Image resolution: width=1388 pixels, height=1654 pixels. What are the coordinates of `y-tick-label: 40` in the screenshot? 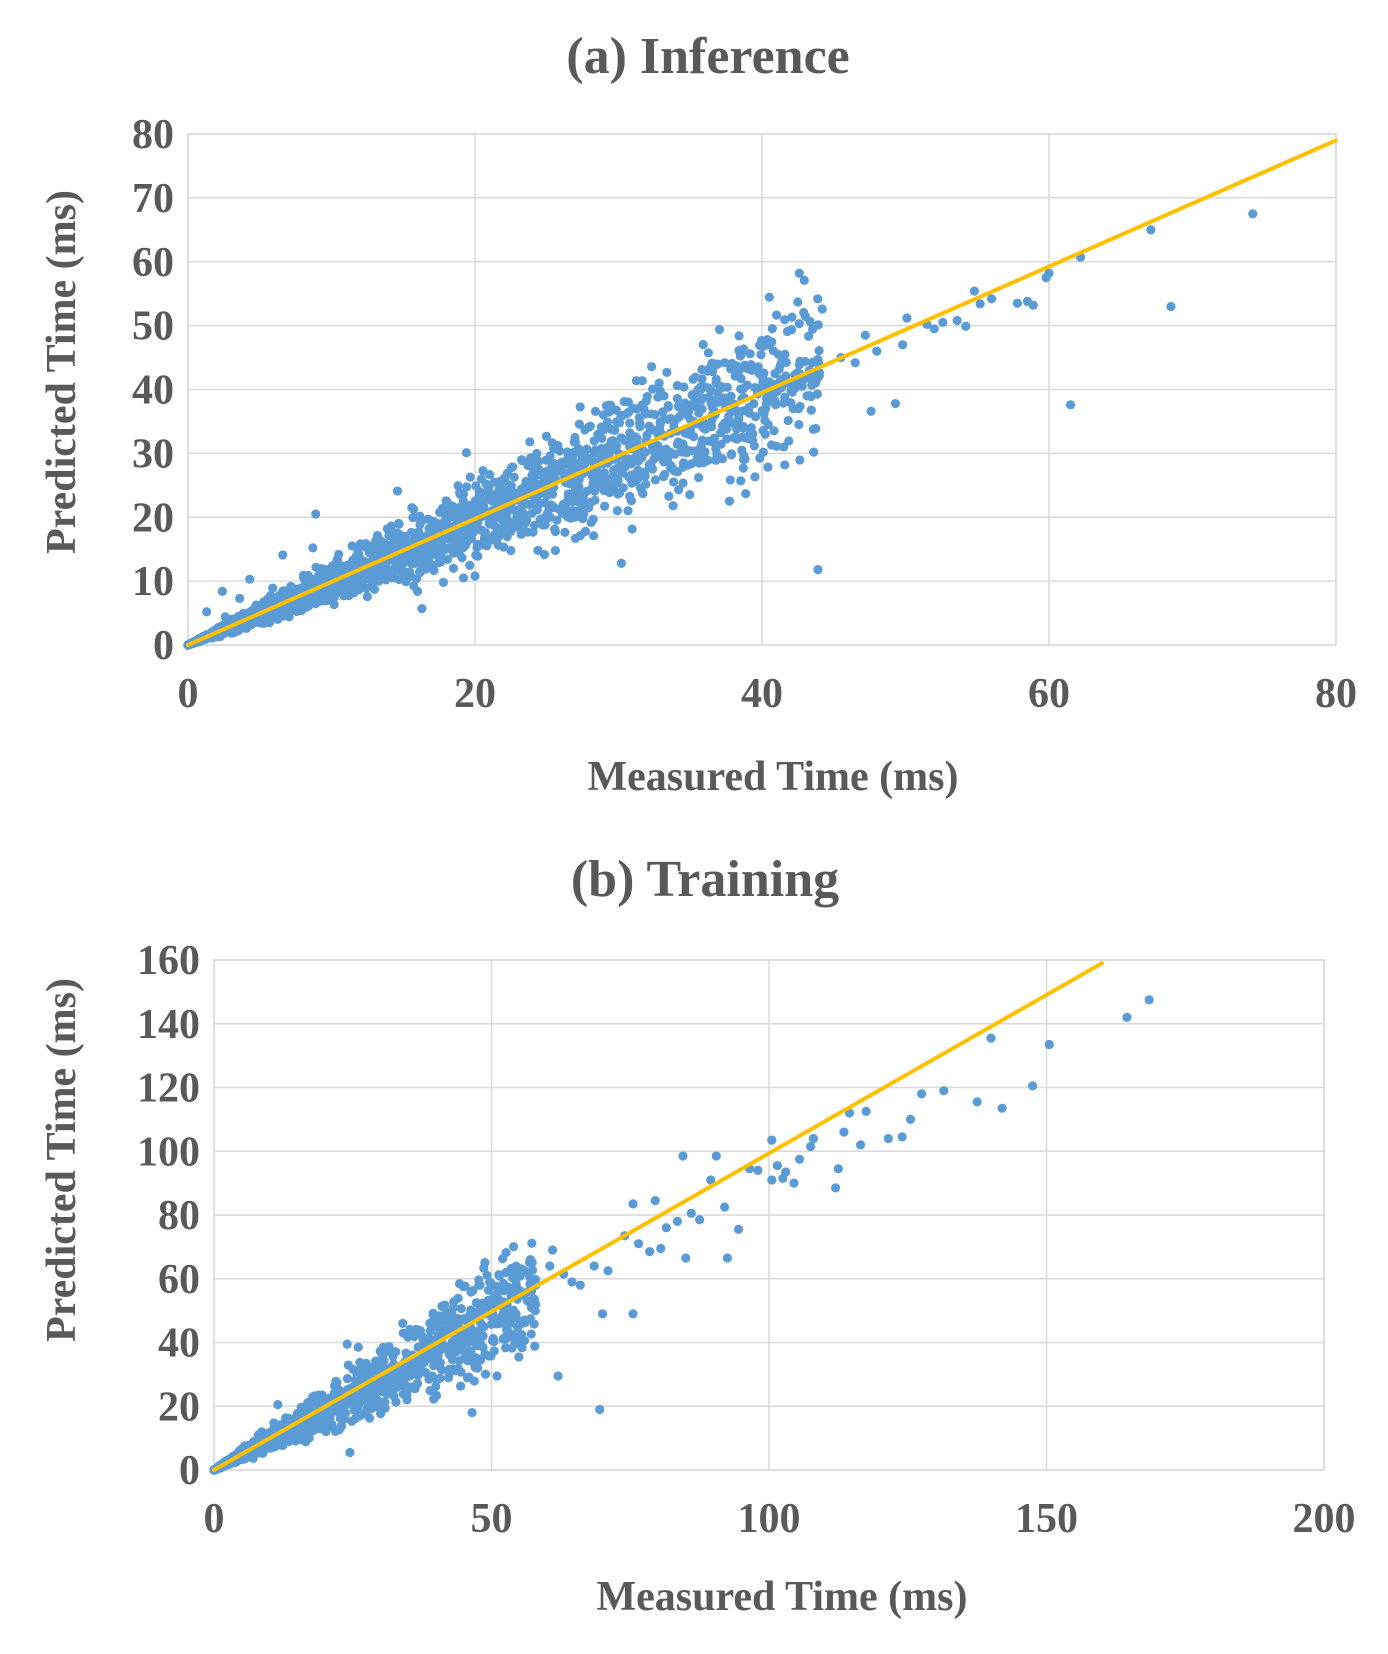 It's located at (153, 391).